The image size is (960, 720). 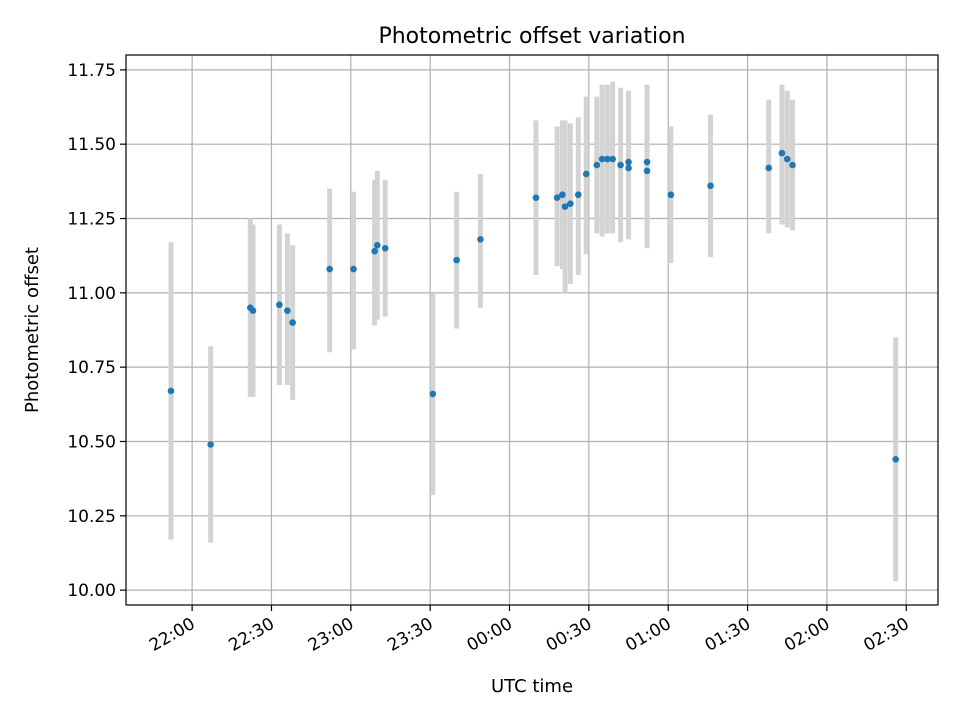 I want to click on y-axis: 10.00 10.25 10.50 10.75 11.00 11.25 11.50 11.75, so click(x=96, y=331).